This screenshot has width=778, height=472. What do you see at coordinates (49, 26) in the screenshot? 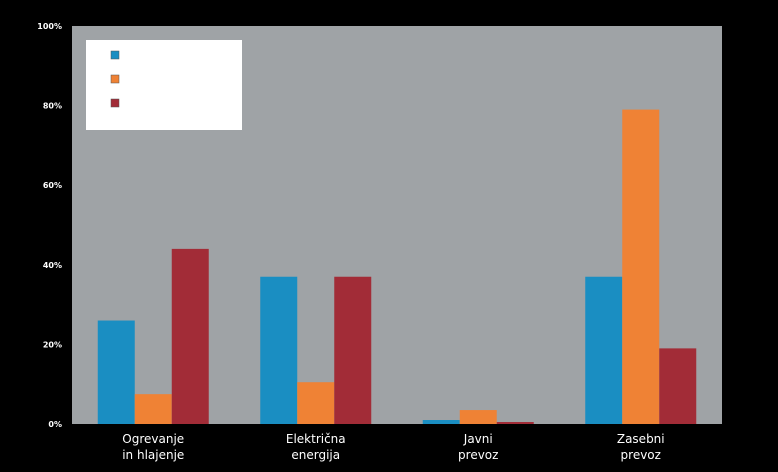
I see `y-tick-label: 100%` at bounding box center [49, 26].